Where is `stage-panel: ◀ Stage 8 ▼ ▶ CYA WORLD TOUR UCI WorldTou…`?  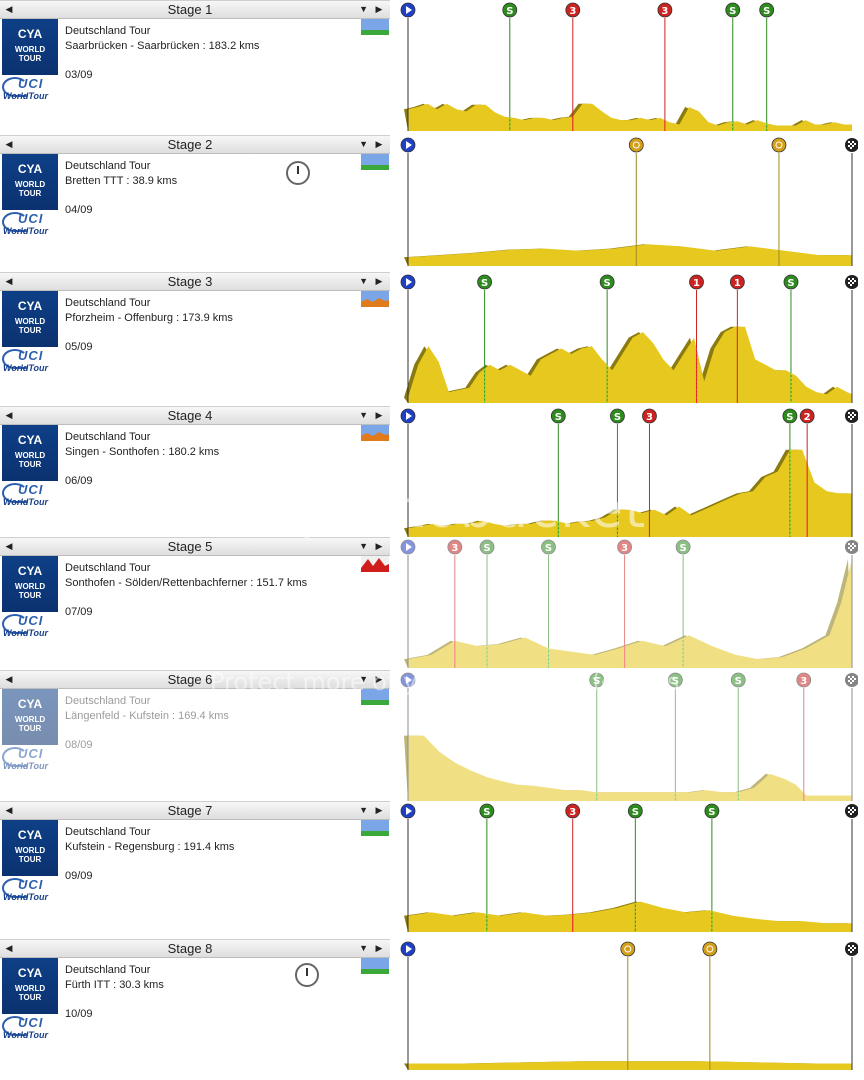 stage-panel: ◀ Stage 8 ▼ ▶ CYA WORLD TOUR UCI WorldTou… is located at coordinates (432, 1005).